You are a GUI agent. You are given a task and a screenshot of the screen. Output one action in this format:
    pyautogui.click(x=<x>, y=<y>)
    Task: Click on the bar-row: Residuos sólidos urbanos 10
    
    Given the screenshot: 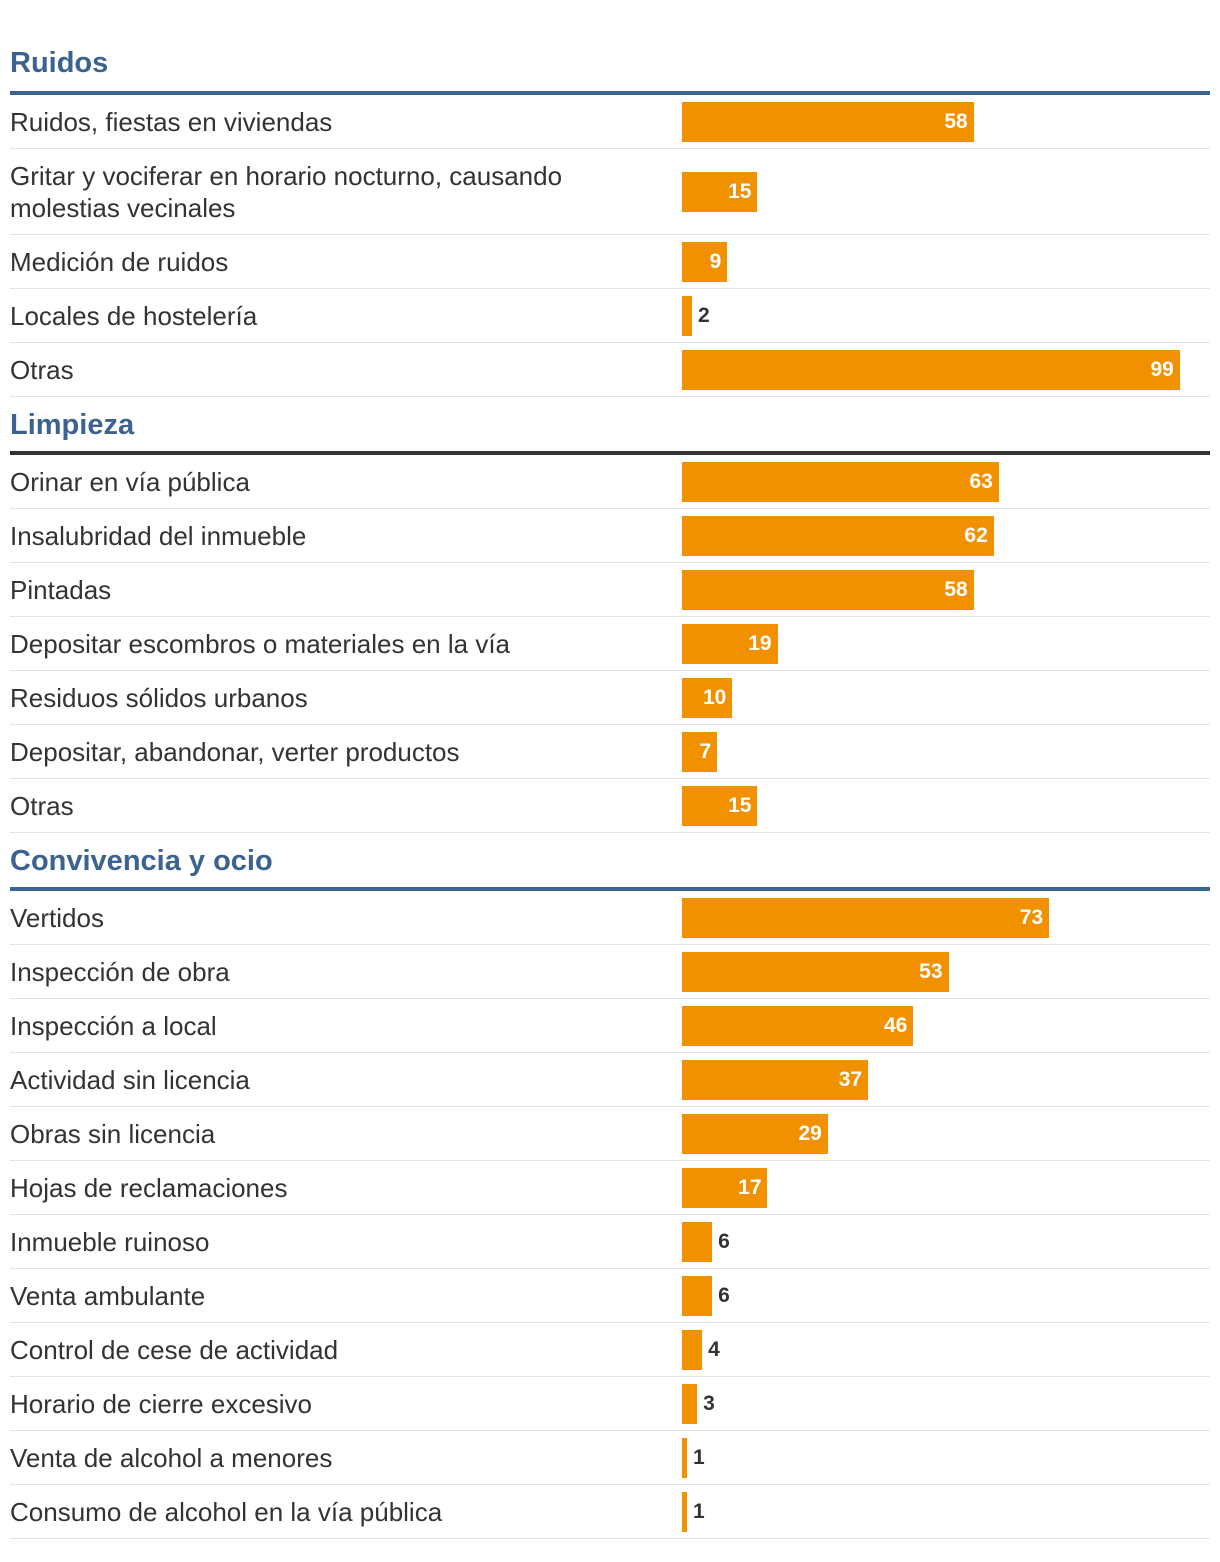 What is the action you would take?
    pyautogui.click(x=610, y=698)
    